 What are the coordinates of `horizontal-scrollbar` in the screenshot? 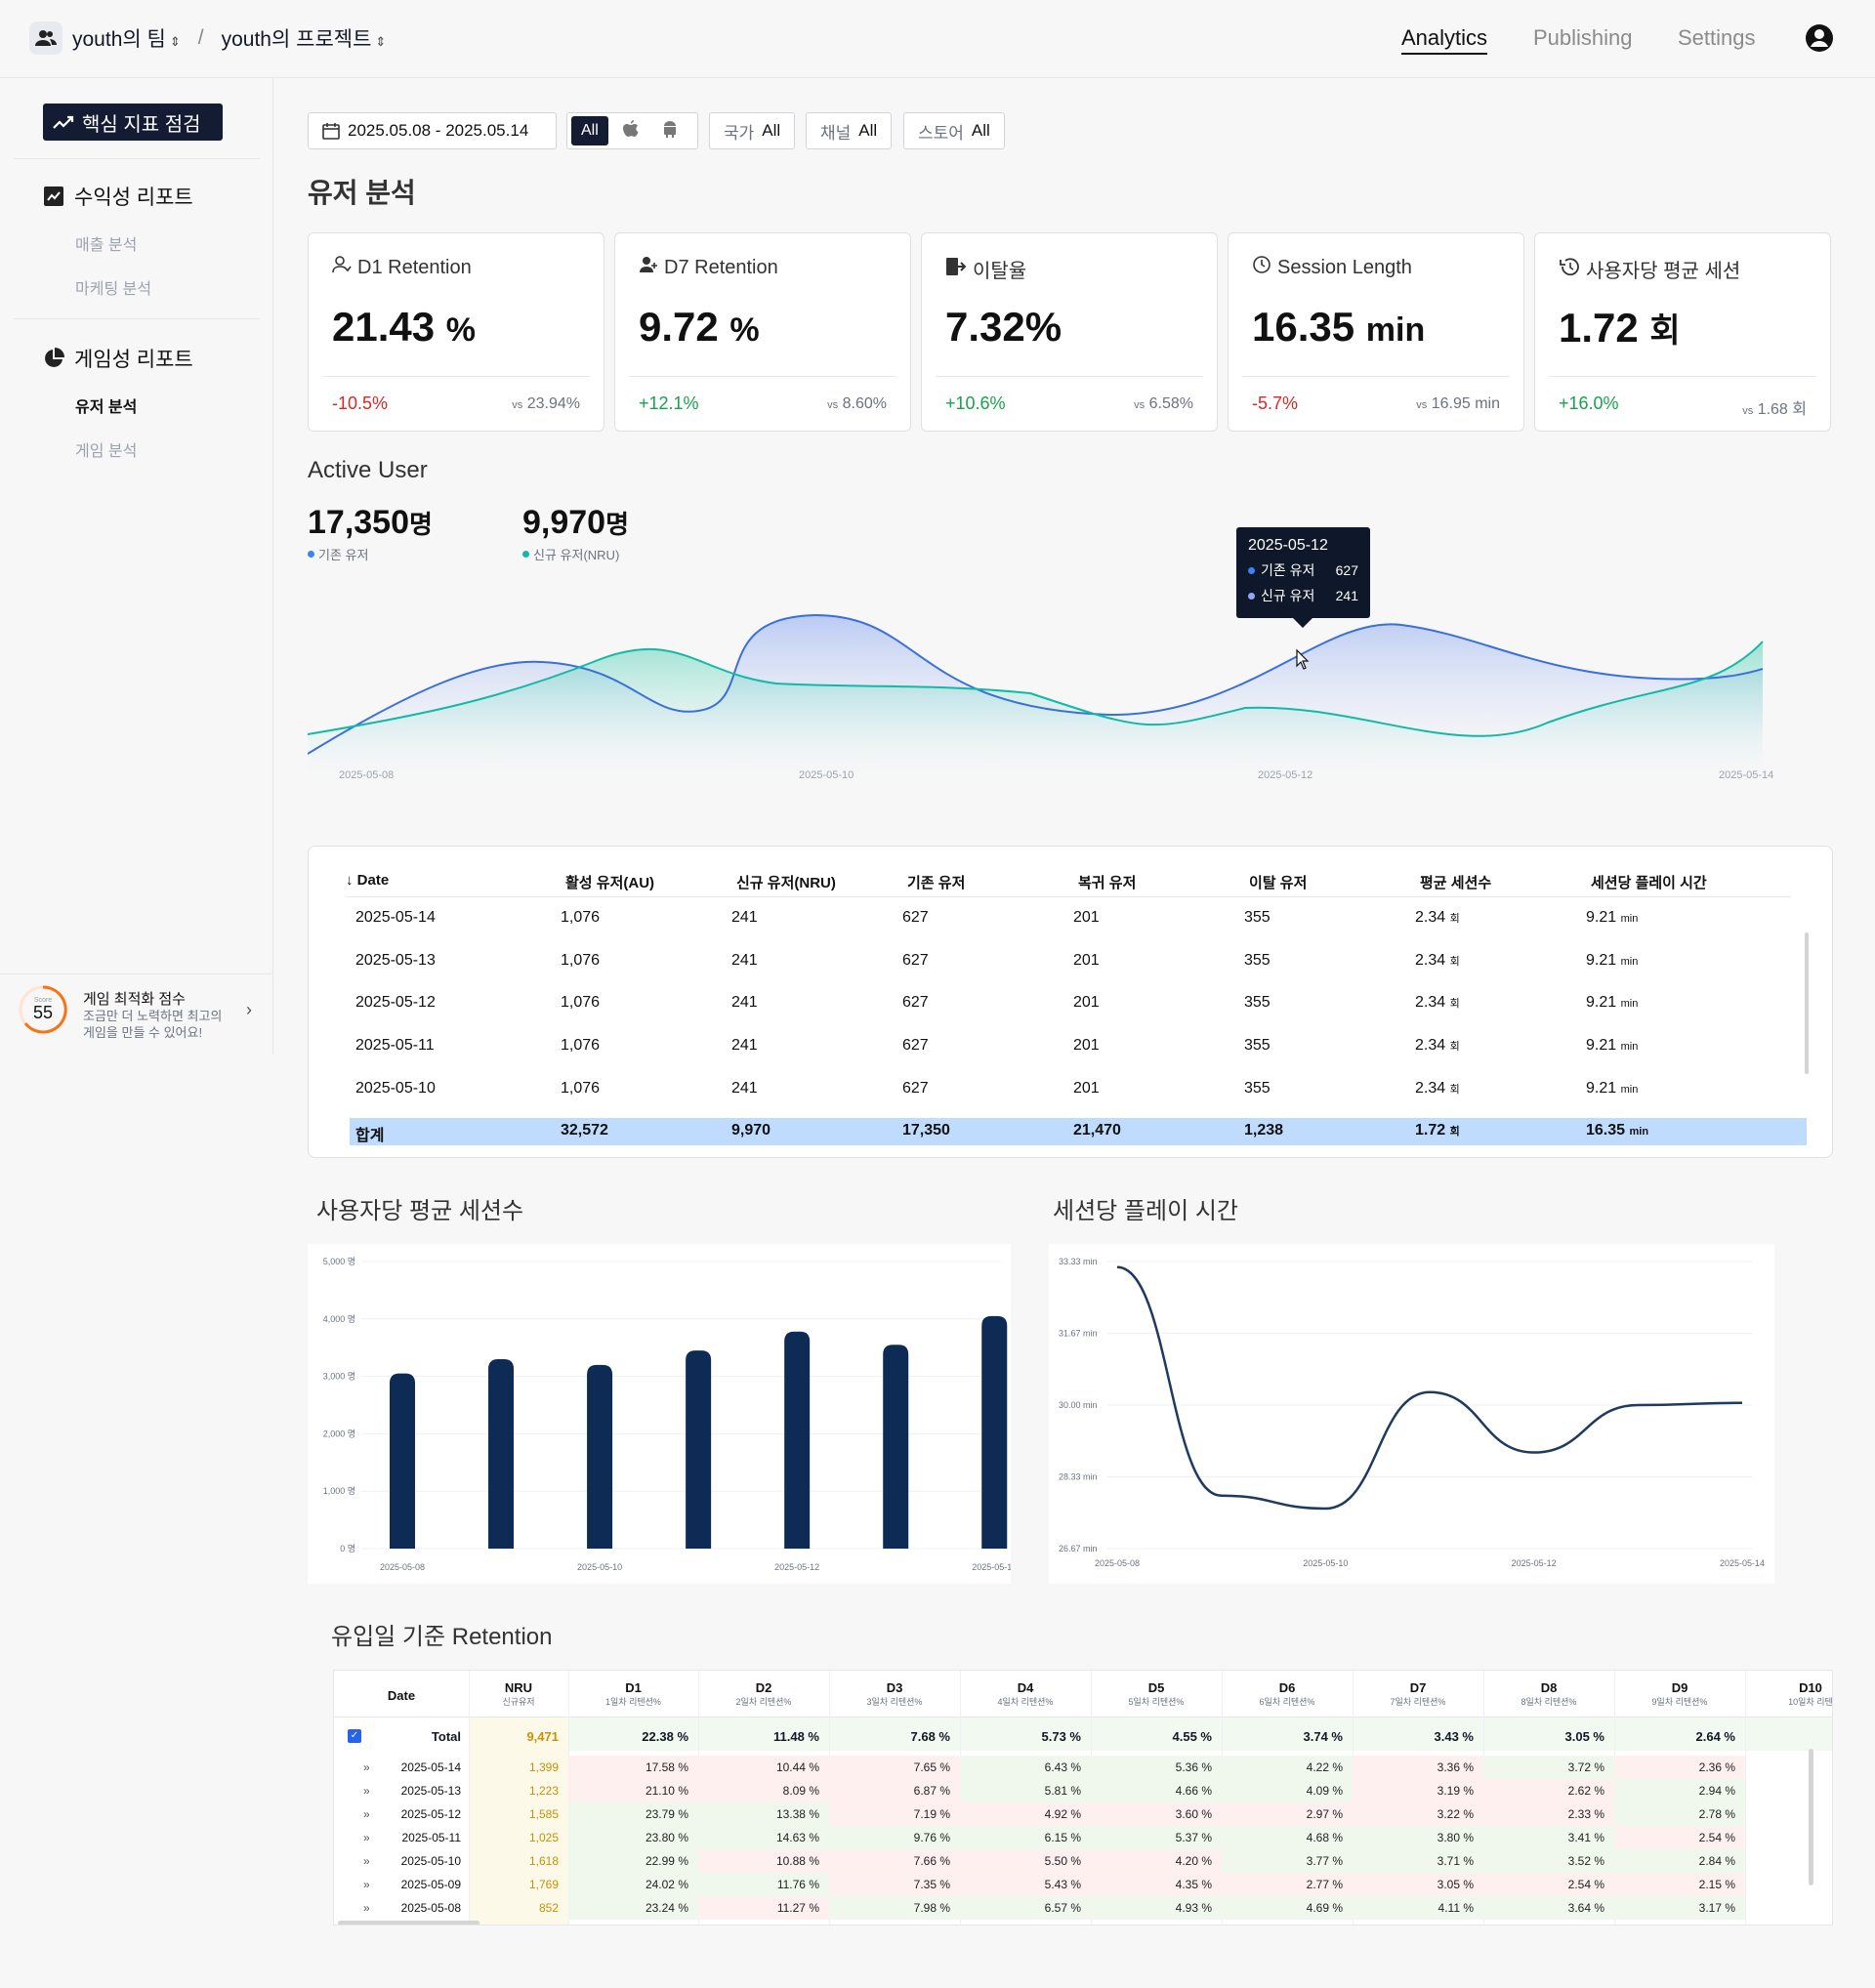 It's located at (409, 1923).